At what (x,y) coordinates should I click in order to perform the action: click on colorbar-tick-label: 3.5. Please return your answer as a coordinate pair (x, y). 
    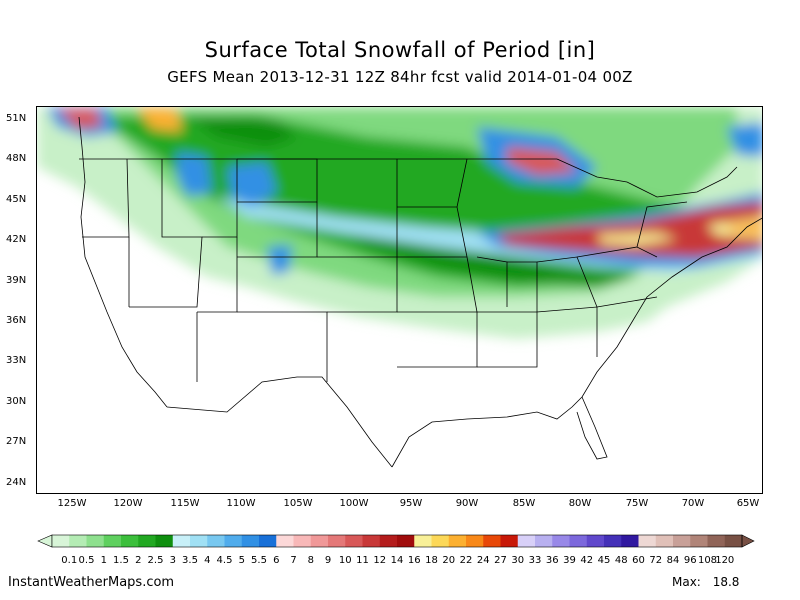
    Looking at the image, I should click on (190, 560).